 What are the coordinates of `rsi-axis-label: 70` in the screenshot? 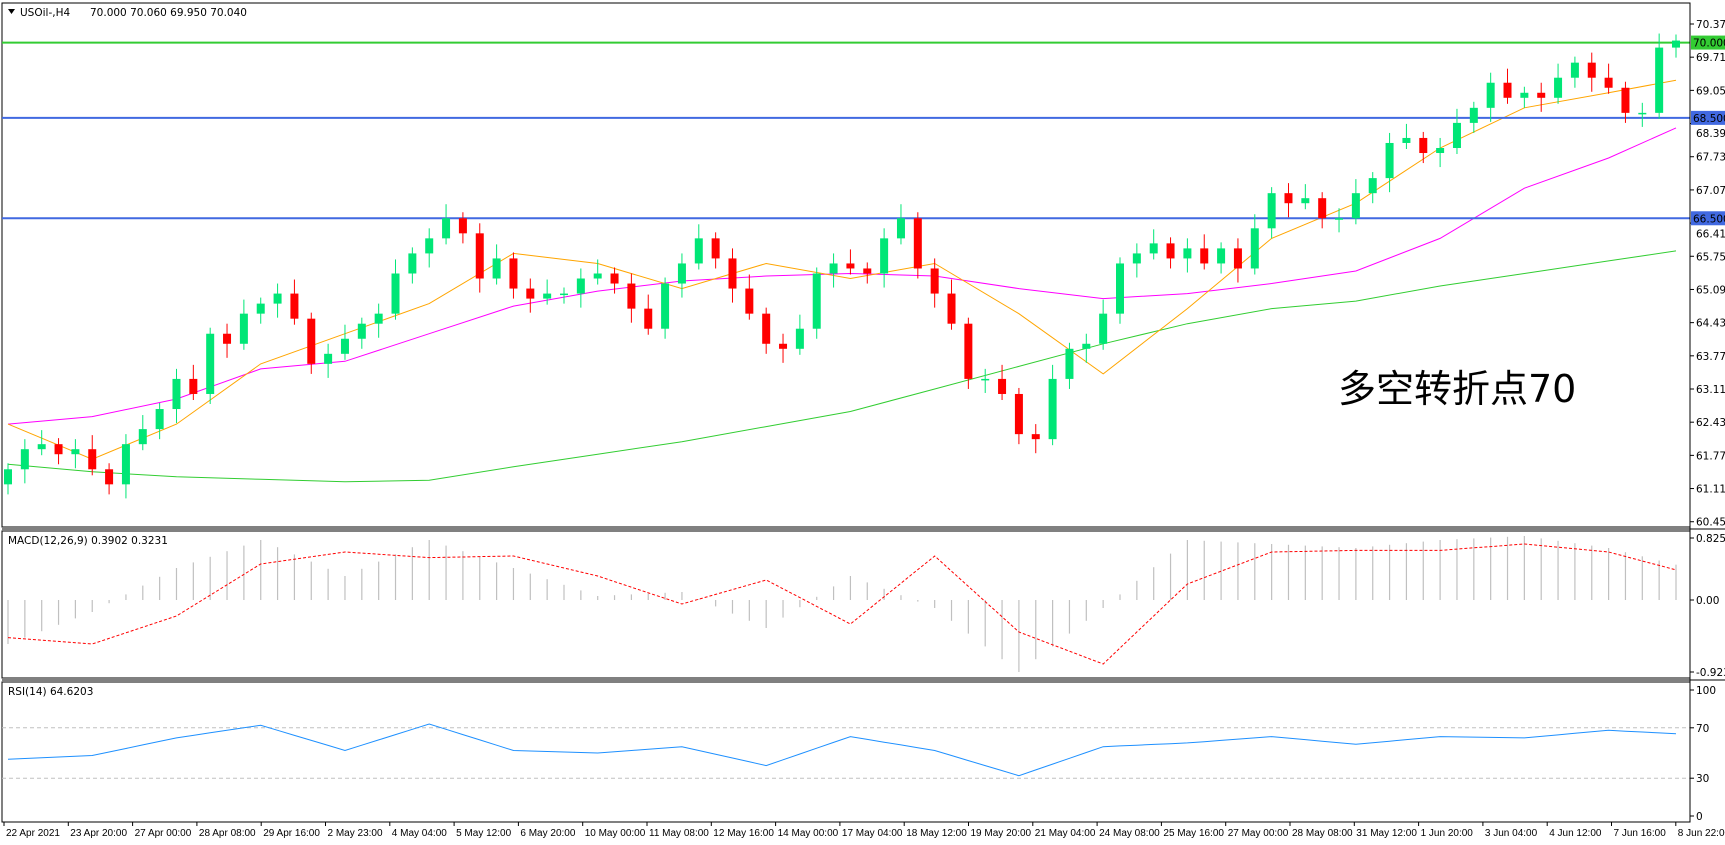 It's located at (1702, 729).